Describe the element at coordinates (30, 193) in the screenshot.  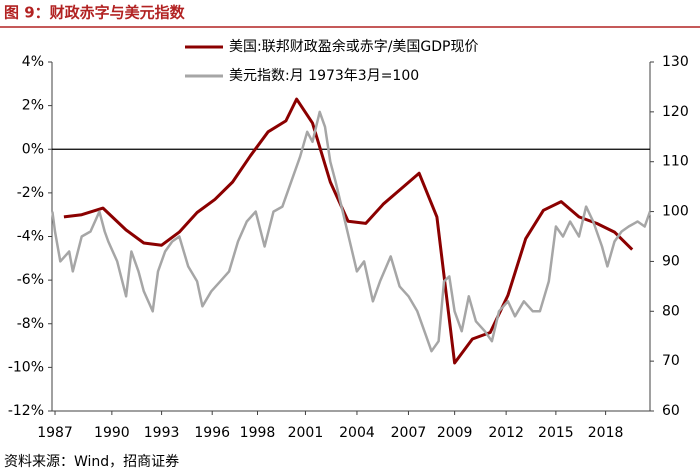
I see `y-tick-label: -2%` at that location.